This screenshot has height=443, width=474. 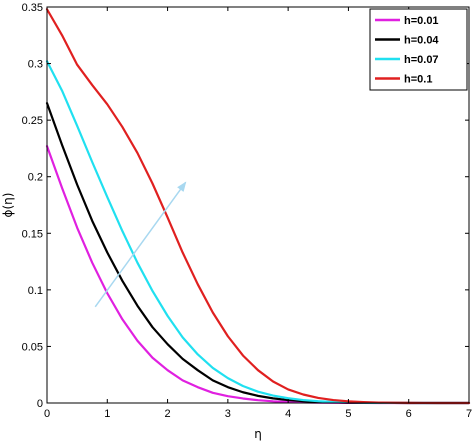 I want to click on legend-entry: h=0.04, so click(x=407, y=41).